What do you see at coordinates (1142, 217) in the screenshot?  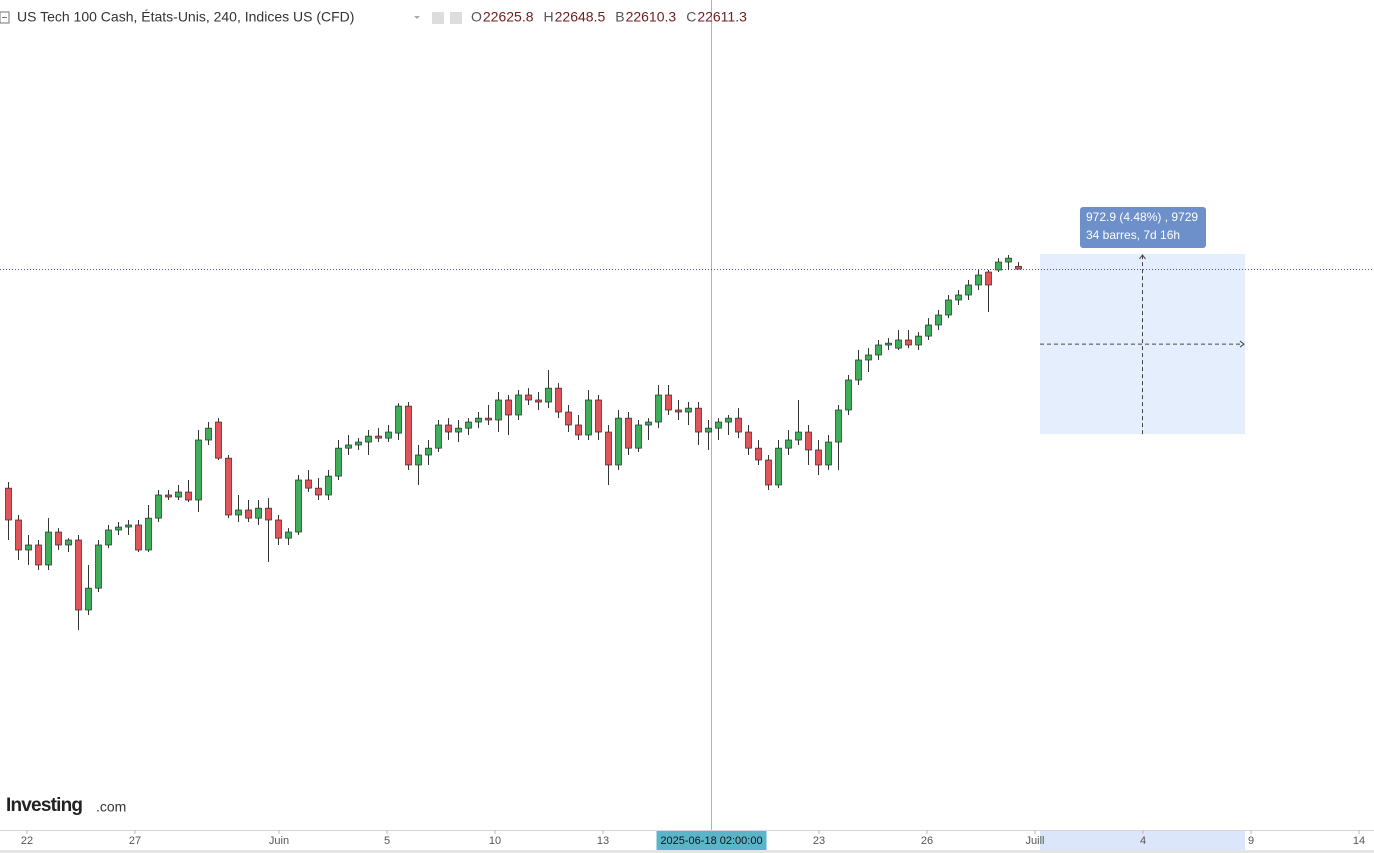 I see `measure-label: 972.9 (4.48%) , 9729` at bounding box center [1142, 217].